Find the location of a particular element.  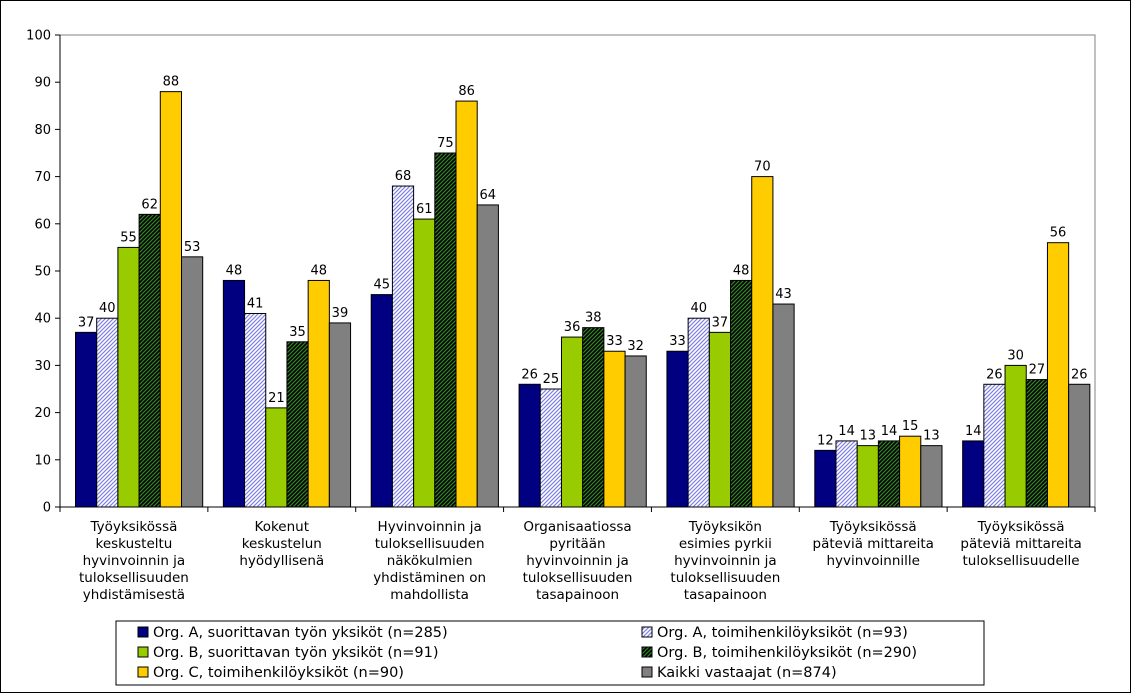

x-category-label-line: hyvinvoinnille is located at coordinates (873, 561).